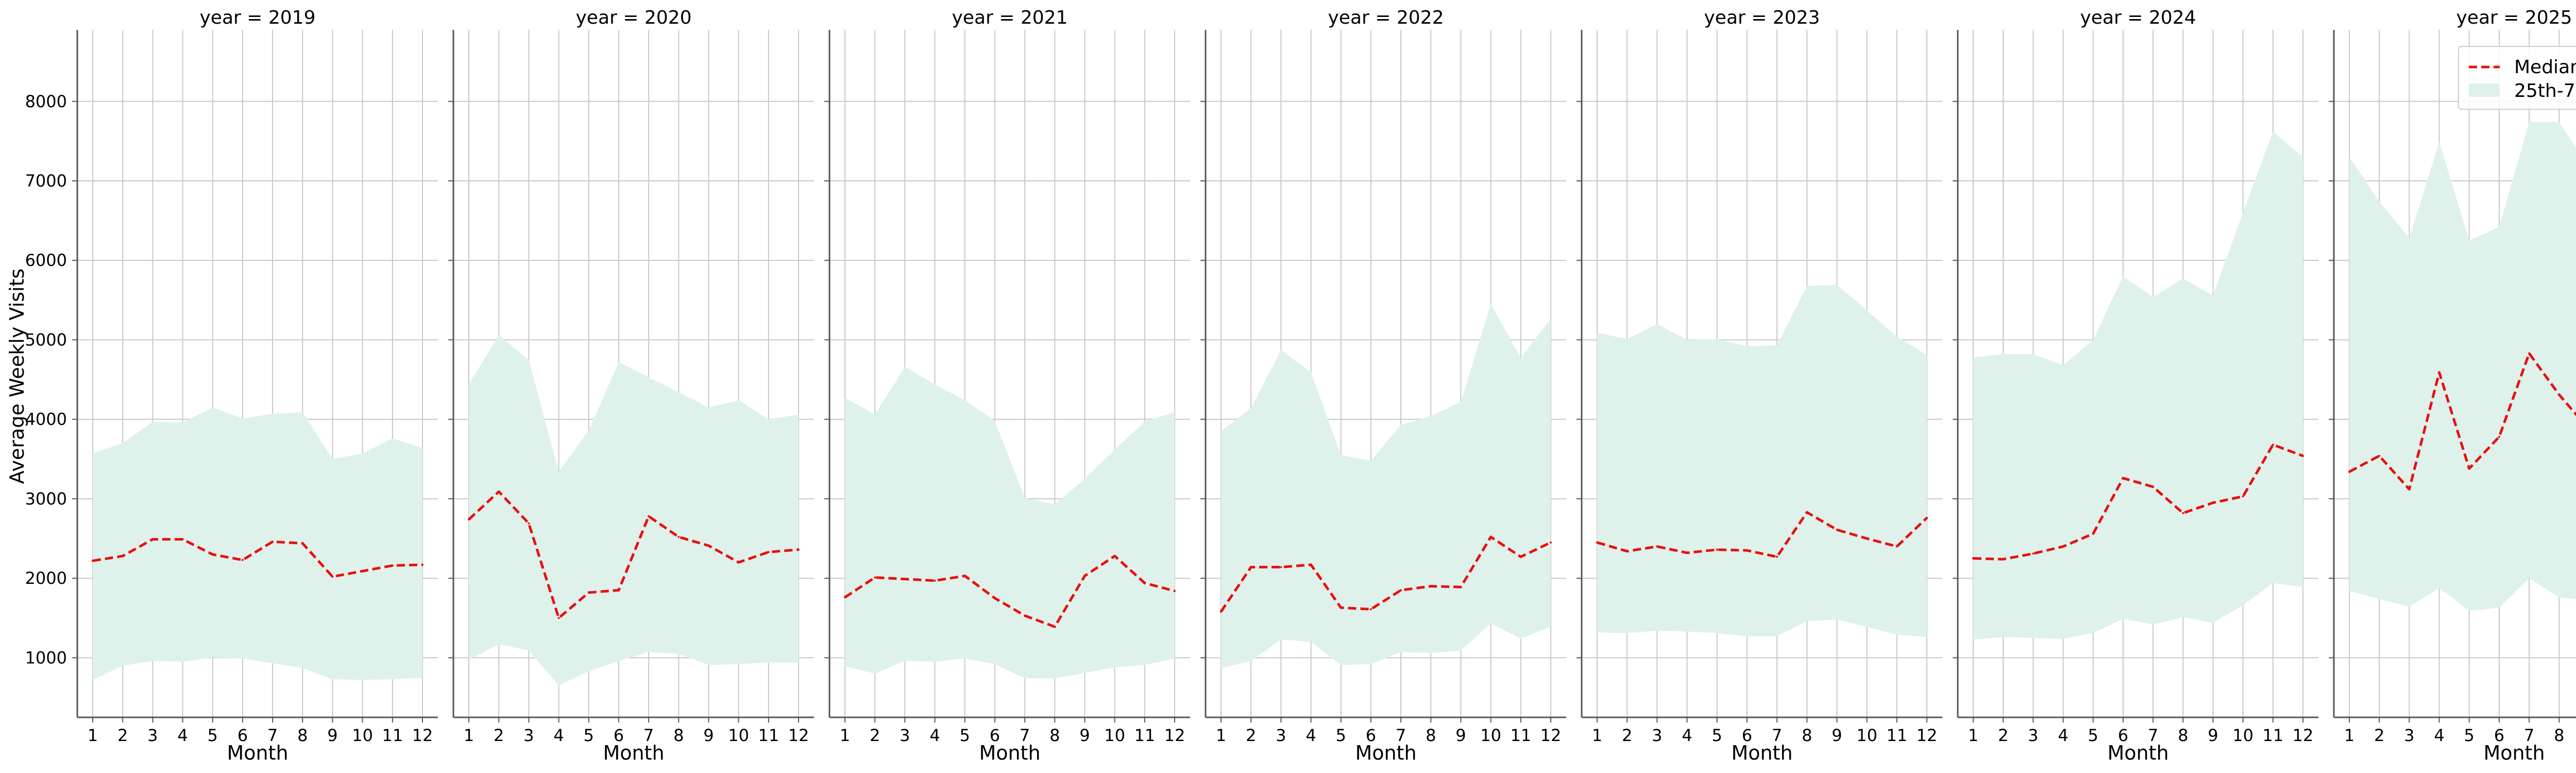 The height and width of the screenshot is (773, 2576). Describe the element at coordinates (17, 376) in the screenshot. I see `y-axis-label: Average Weekly Visits` at that location.